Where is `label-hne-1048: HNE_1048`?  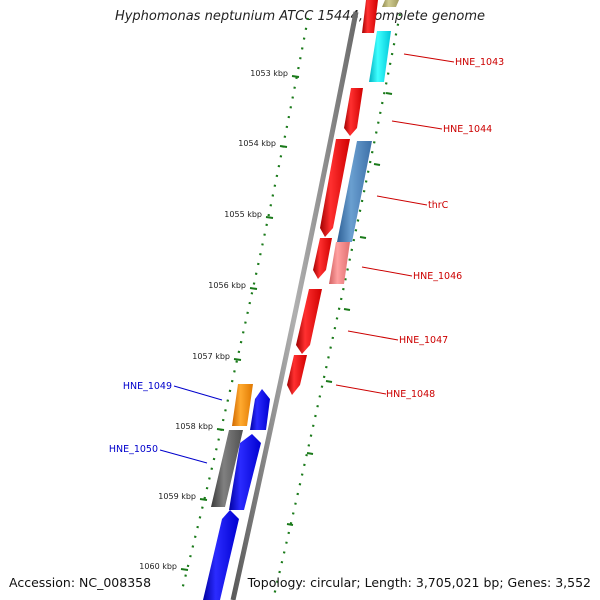 label-hne-1048: HNE_1048 is located at coordinates (410, 394).